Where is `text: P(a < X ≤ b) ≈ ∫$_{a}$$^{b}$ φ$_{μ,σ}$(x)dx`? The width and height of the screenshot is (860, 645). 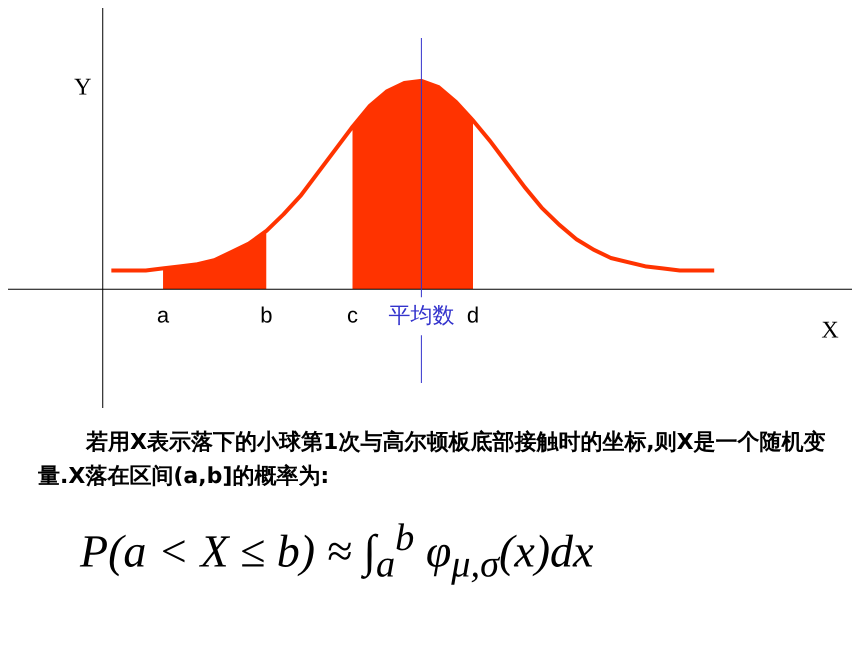 text: P(a < X ≤ b) ≈ ∫$_{a}$$^{b}$ φ$_{μ,σ}$(x)dx is located at coordinates (337, 551).